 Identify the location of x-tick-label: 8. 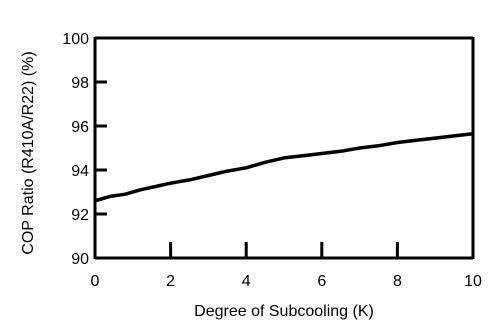
(397, 281).